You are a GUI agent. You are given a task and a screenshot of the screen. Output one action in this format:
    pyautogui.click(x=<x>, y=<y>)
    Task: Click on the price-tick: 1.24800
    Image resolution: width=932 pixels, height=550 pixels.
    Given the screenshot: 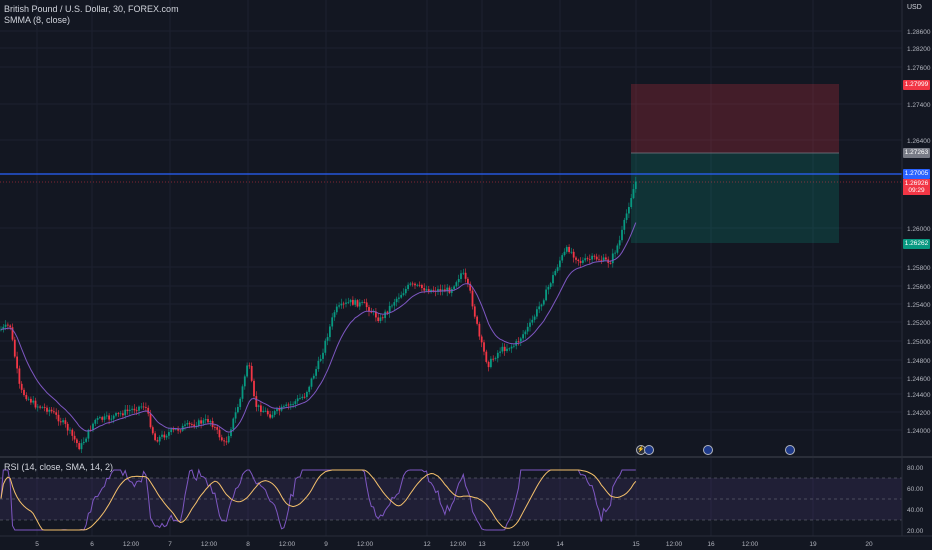 What is the action you would take?
    pyautogui.click(x=919, y=361)
    